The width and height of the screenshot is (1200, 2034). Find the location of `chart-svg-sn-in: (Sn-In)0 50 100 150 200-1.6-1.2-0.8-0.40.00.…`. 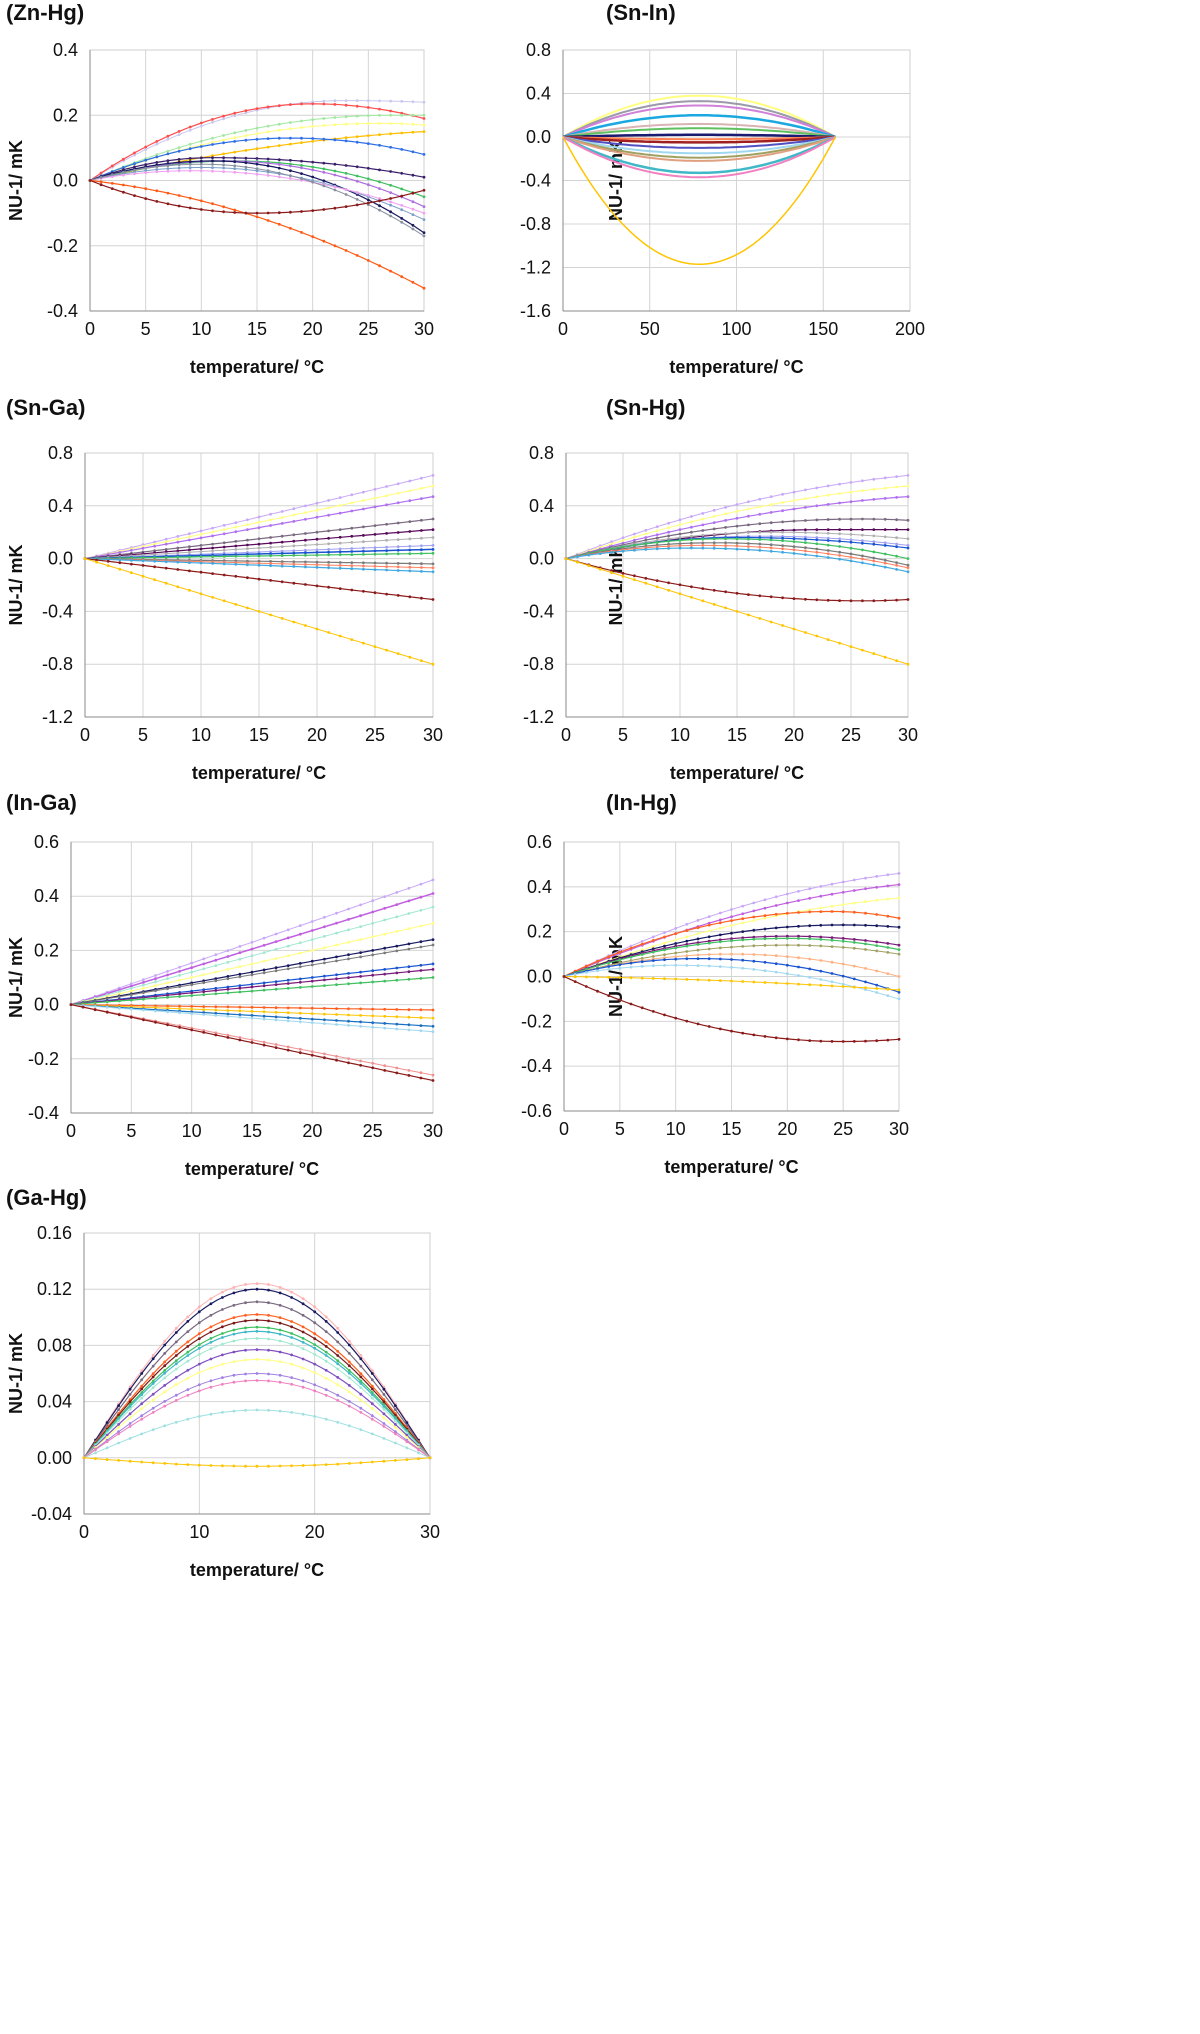

chart-svg-sn-in: (Sn-In)0 50 100 150 200-1.6-1.2-0.8-0.40.00.… is located at coordinates (722, 188).